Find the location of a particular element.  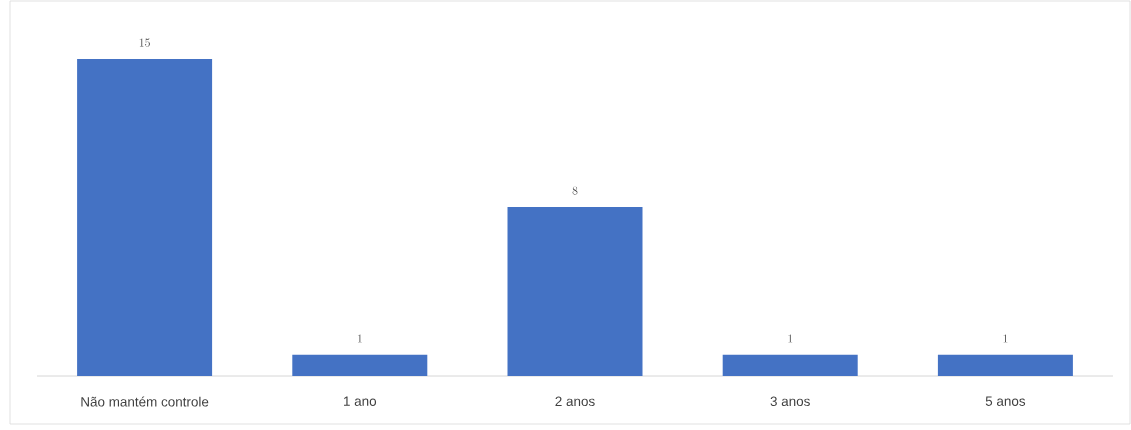

x-tick-label: 1 ano is located at coordinates (360, 401).